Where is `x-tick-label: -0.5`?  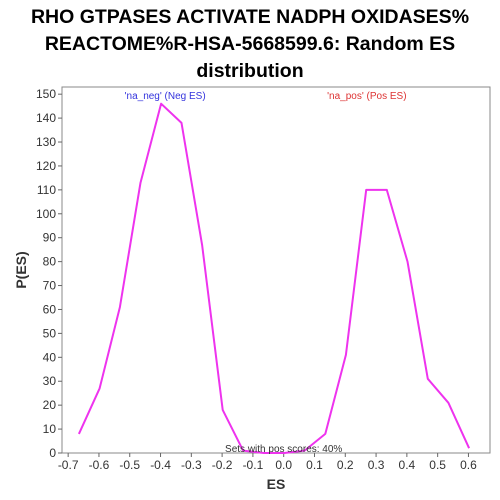
x-tick-label: -0.5 is located at coordinates (129, 465).